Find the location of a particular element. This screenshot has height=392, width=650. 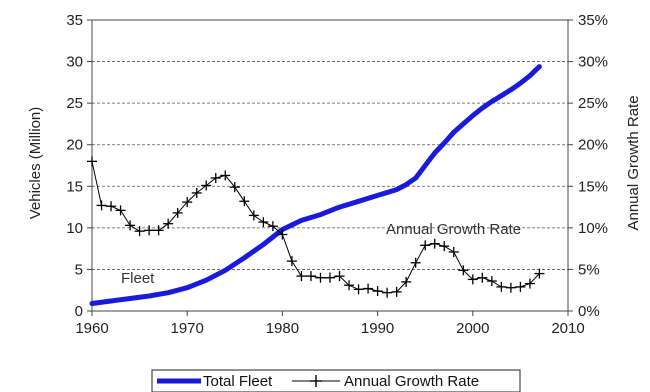

legend-marker-growth-rate is located at coordinates (316, 381).